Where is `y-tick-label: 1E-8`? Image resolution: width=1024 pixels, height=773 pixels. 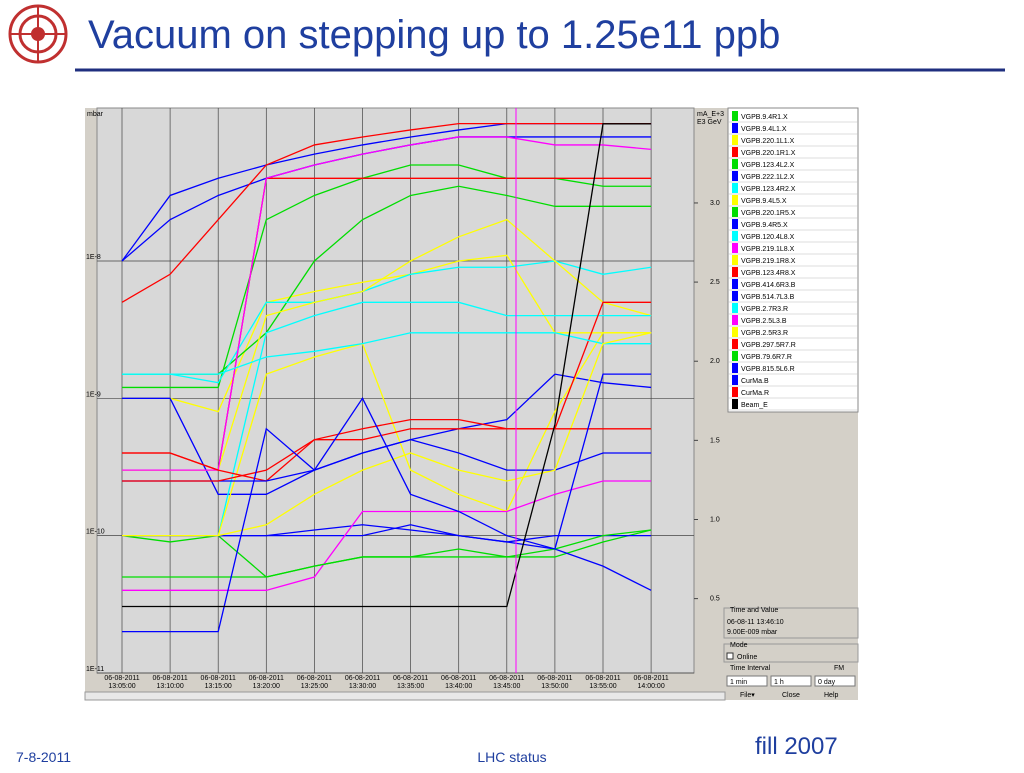 y-tick-label: 1E-8 is located at coordinates (93, 257).